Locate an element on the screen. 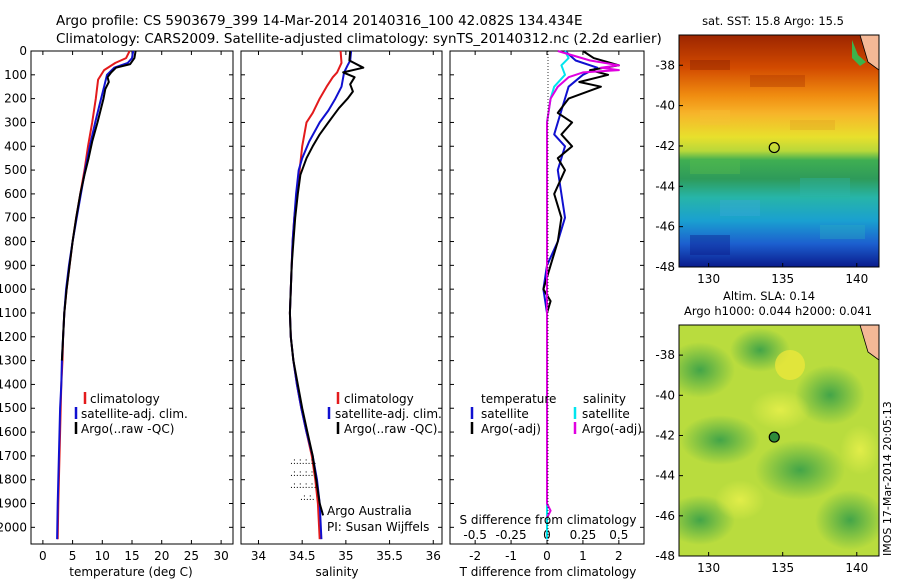 The height and width of the screenshot is (580, 900). depth-tick-label: 1200 is located at coordinates (13, 337).